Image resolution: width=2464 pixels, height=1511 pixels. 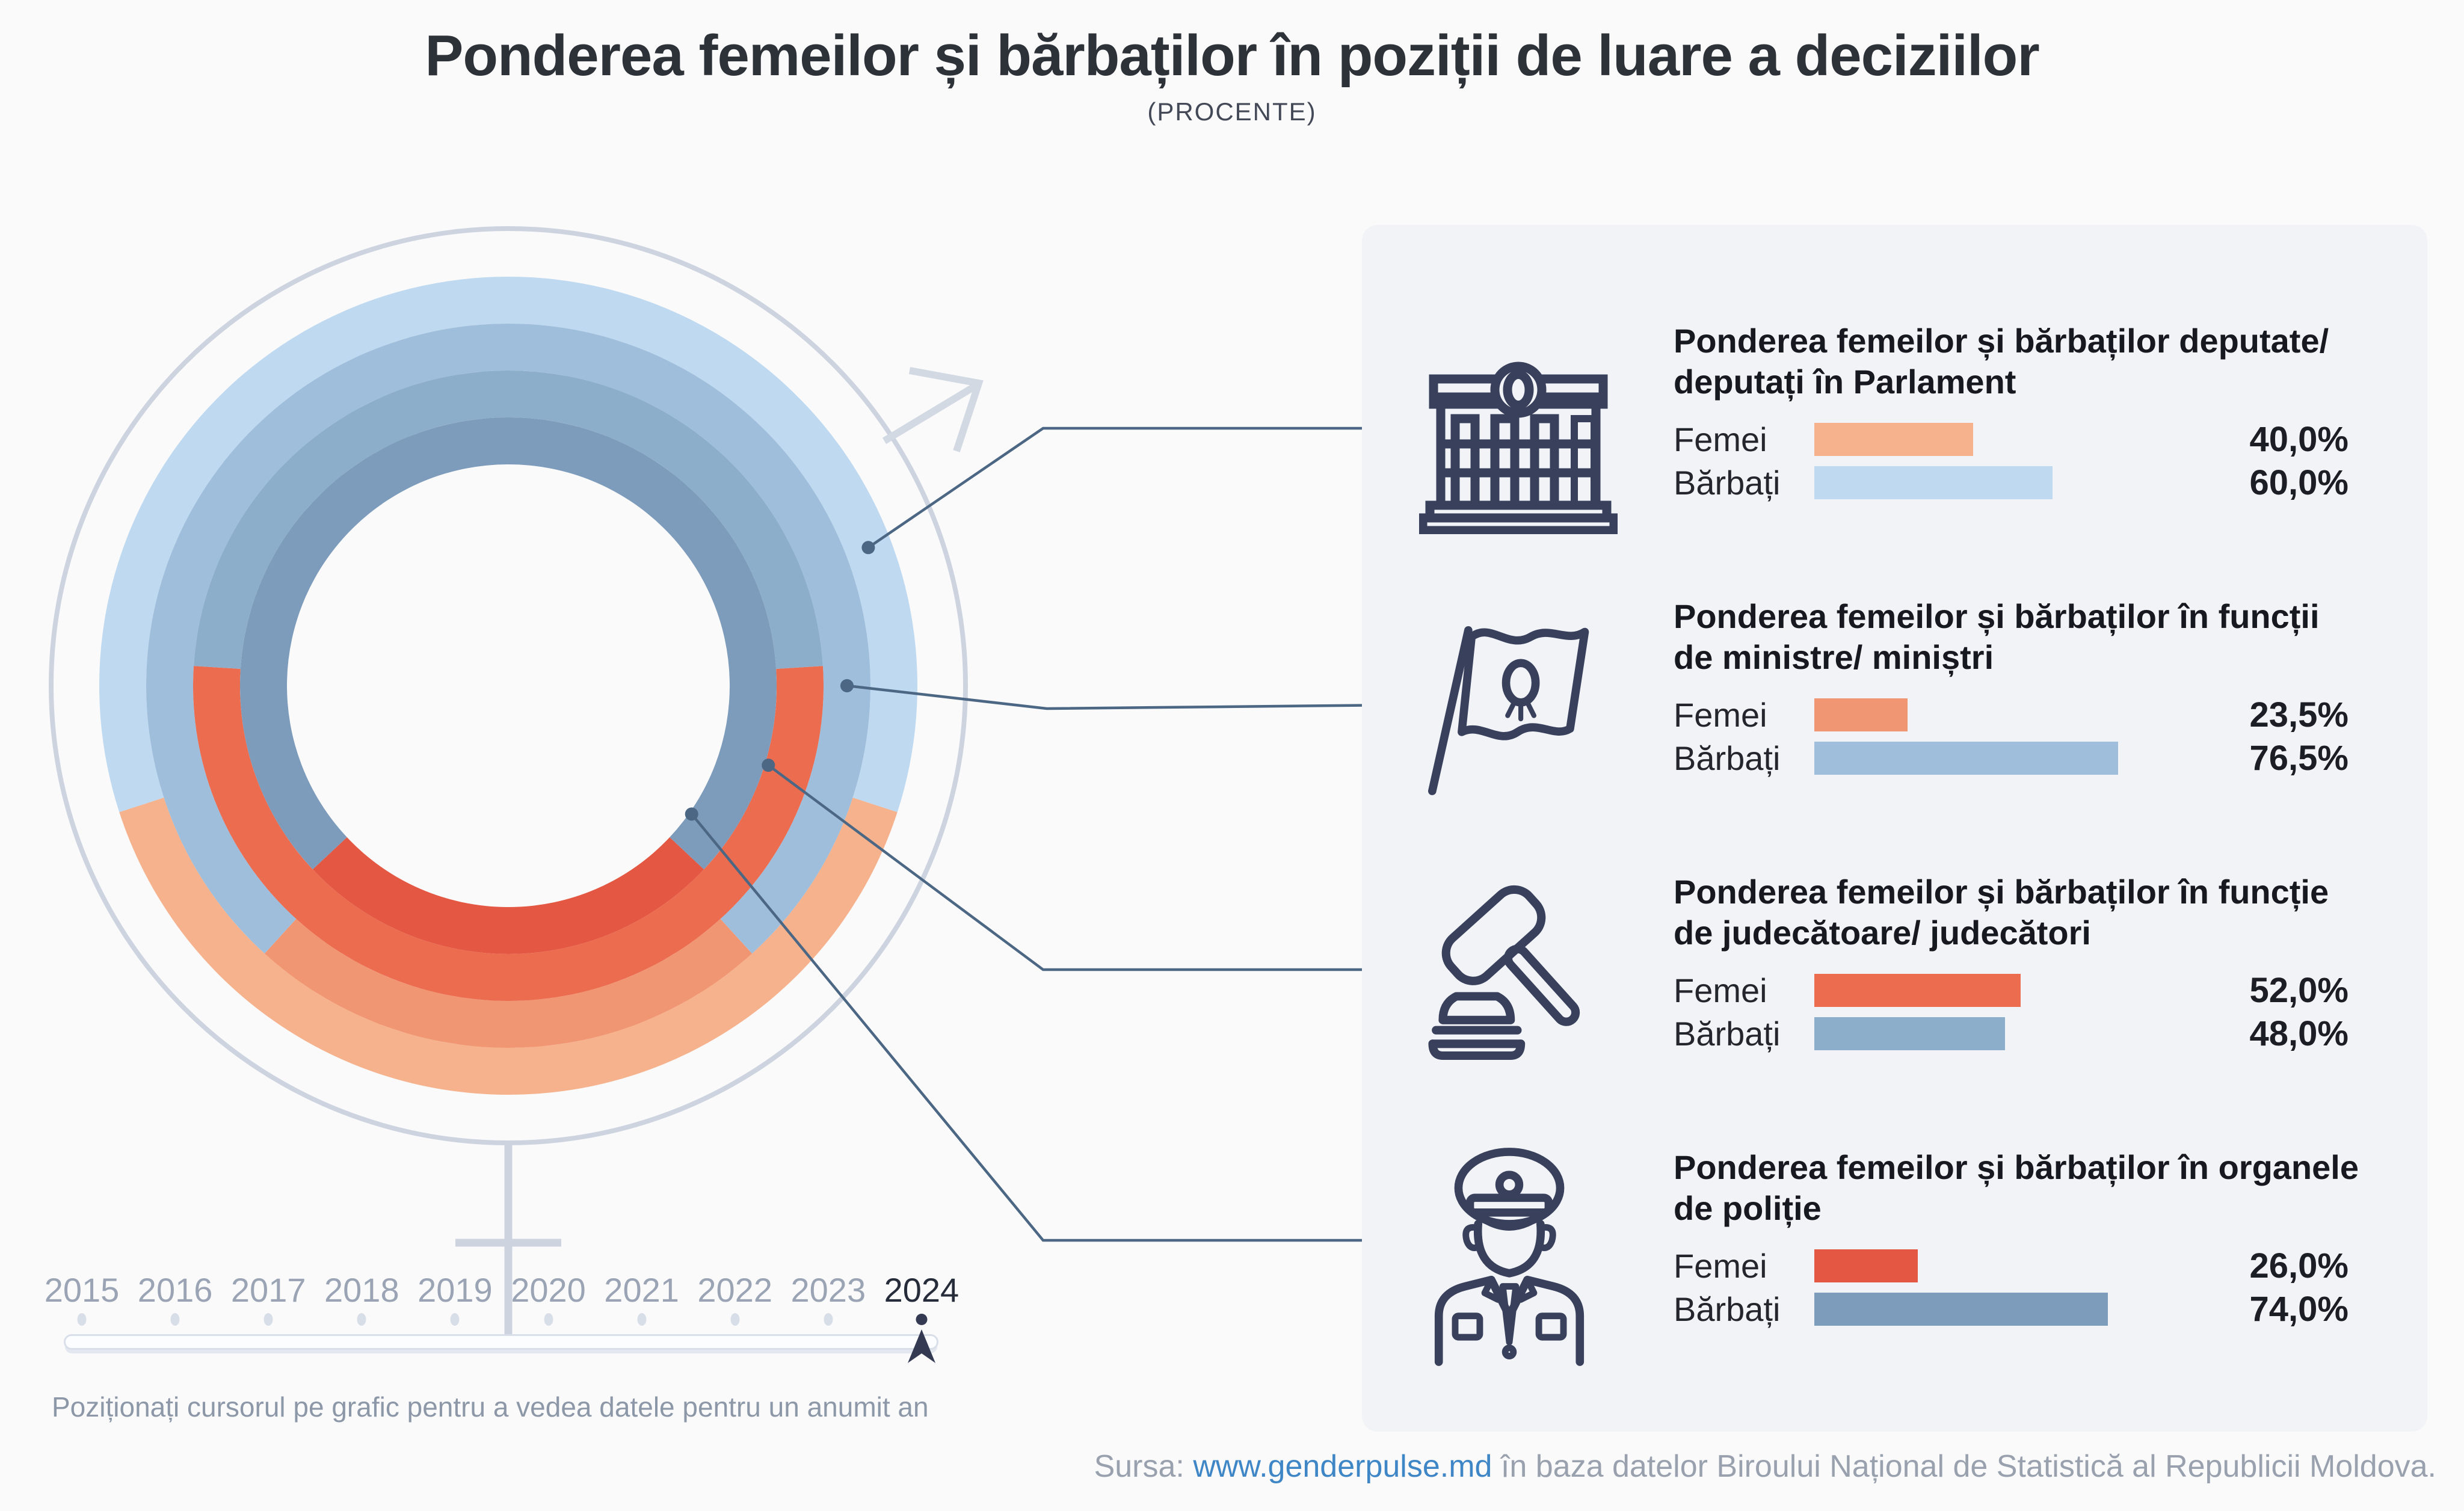 I want to click on timeline-dot-2024, so click(x=922, y=1319).